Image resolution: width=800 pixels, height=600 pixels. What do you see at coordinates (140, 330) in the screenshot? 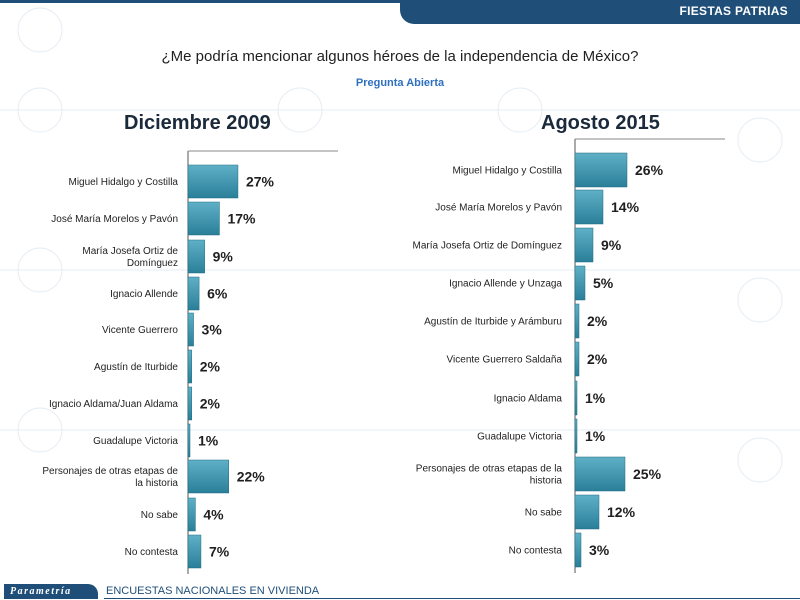
I see `category-label: Vicente Guerrero` at bounding box center [140, 330].